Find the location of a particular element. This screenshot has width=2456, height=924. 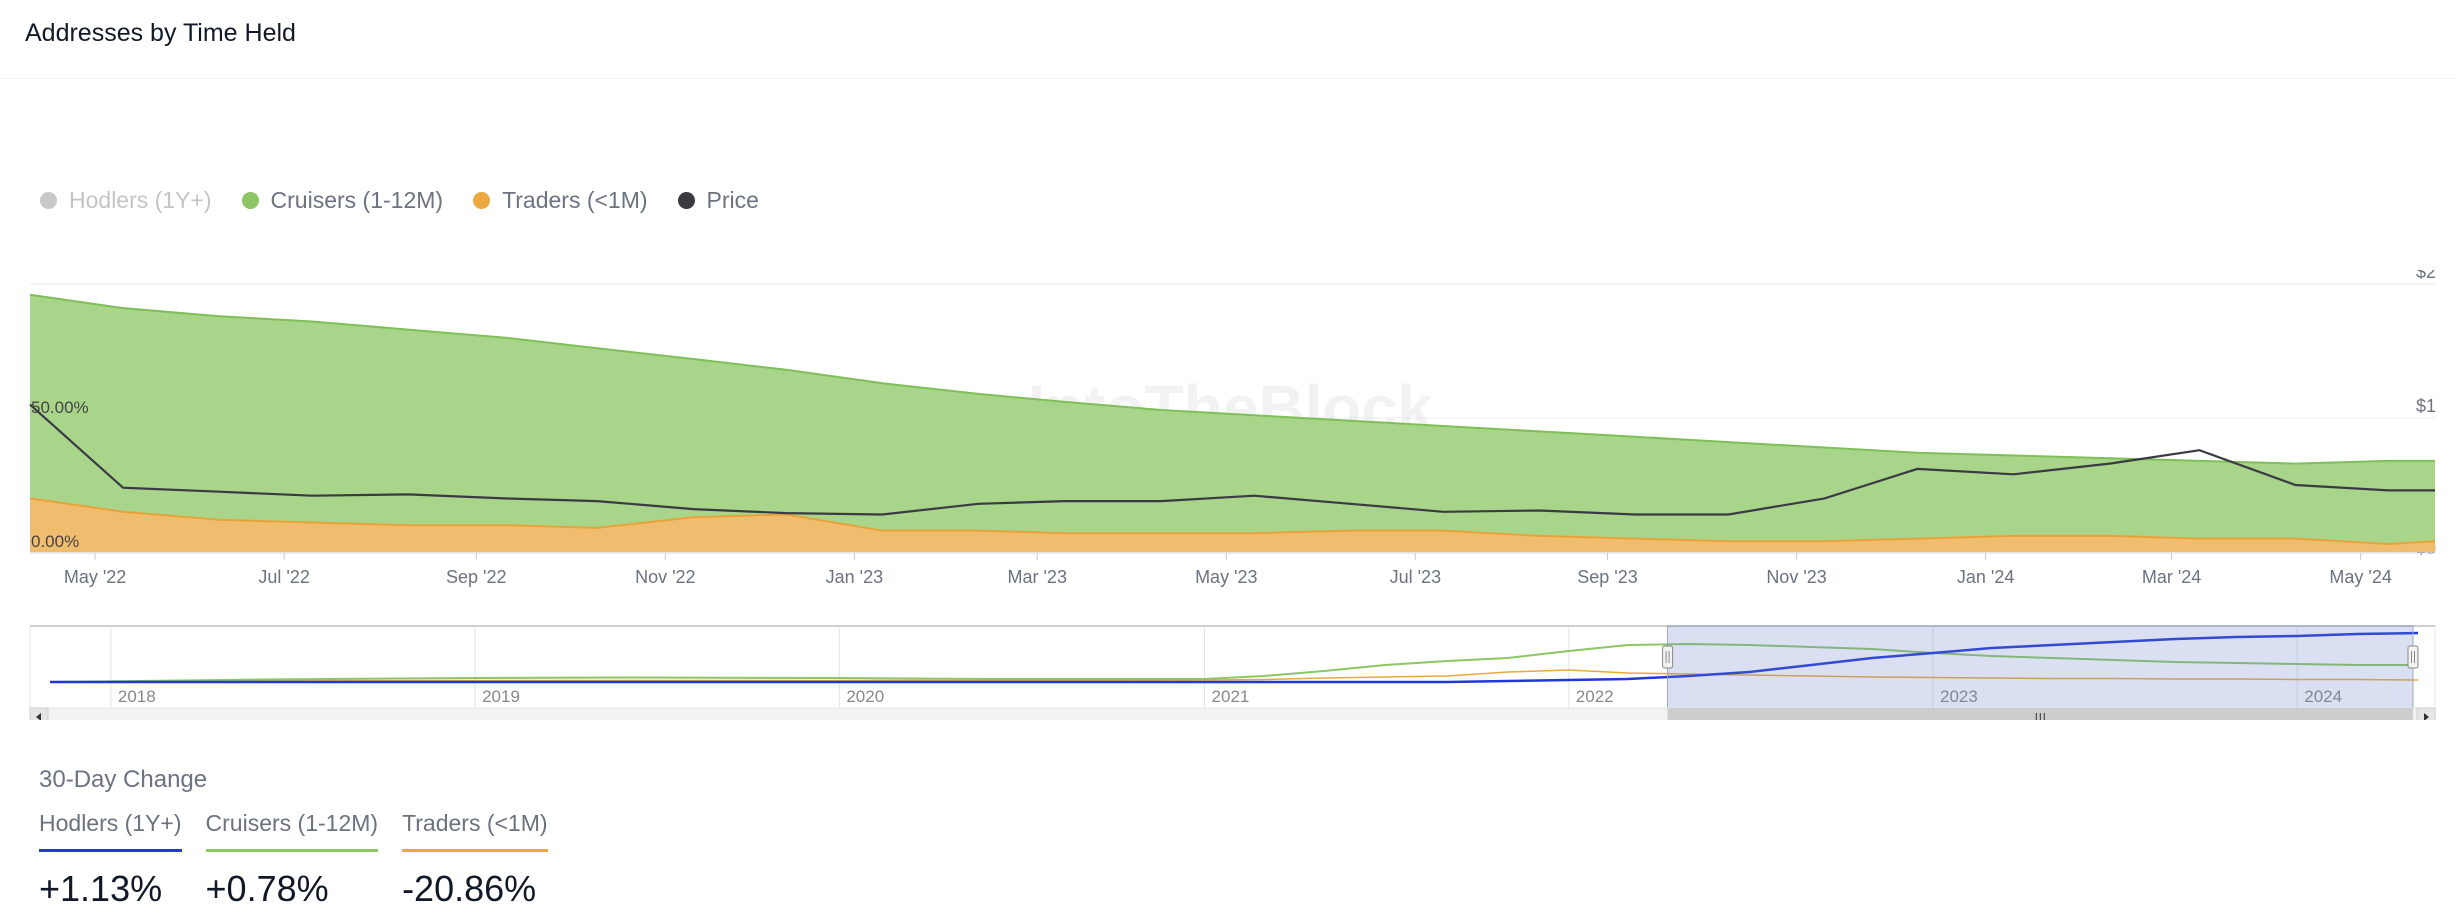

change-value: +1.13% is located at coordinates (101, 888).